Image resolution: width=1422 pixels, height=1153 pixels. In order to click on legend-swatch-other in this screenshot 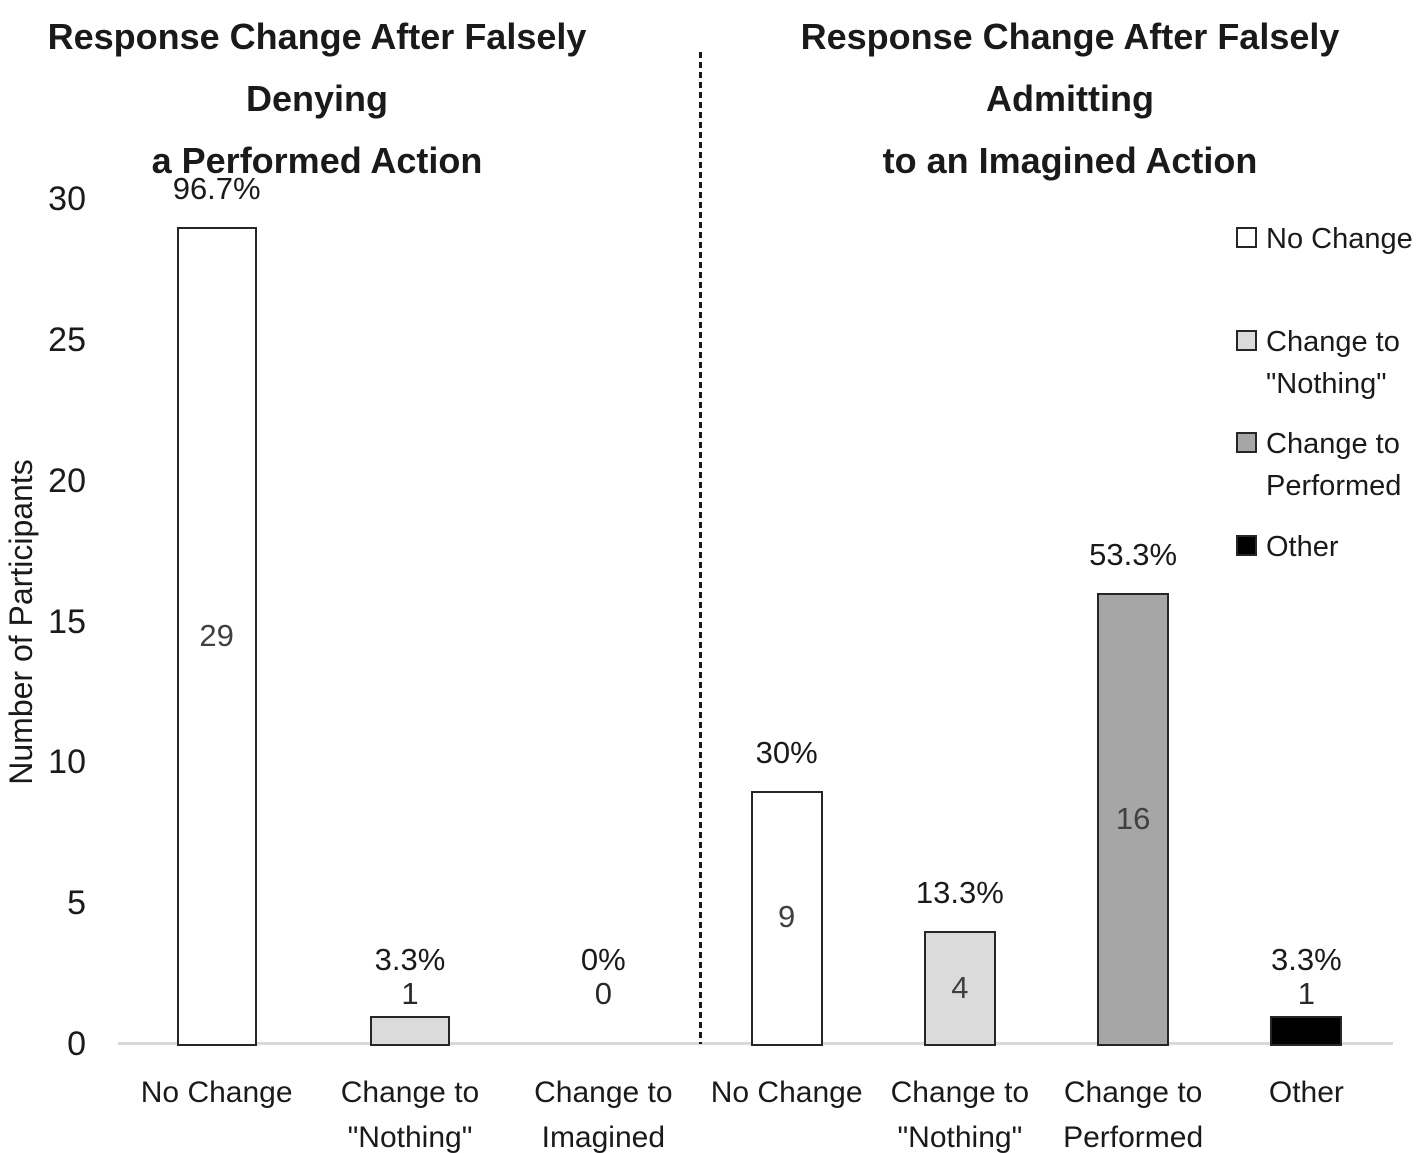, I will do `click(1246, 545)`.